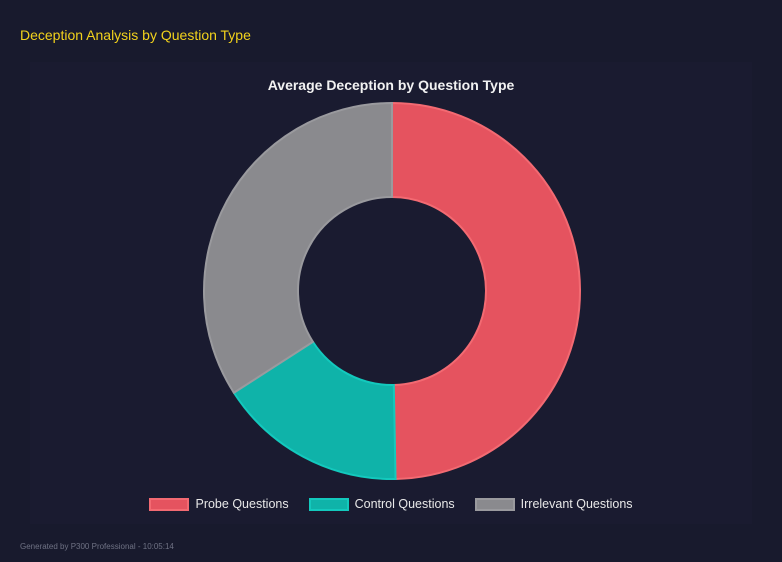 The height and width of the screenshot is (562, 782). I want to click on legend-item-control: Control Questions, so click(381, 504).